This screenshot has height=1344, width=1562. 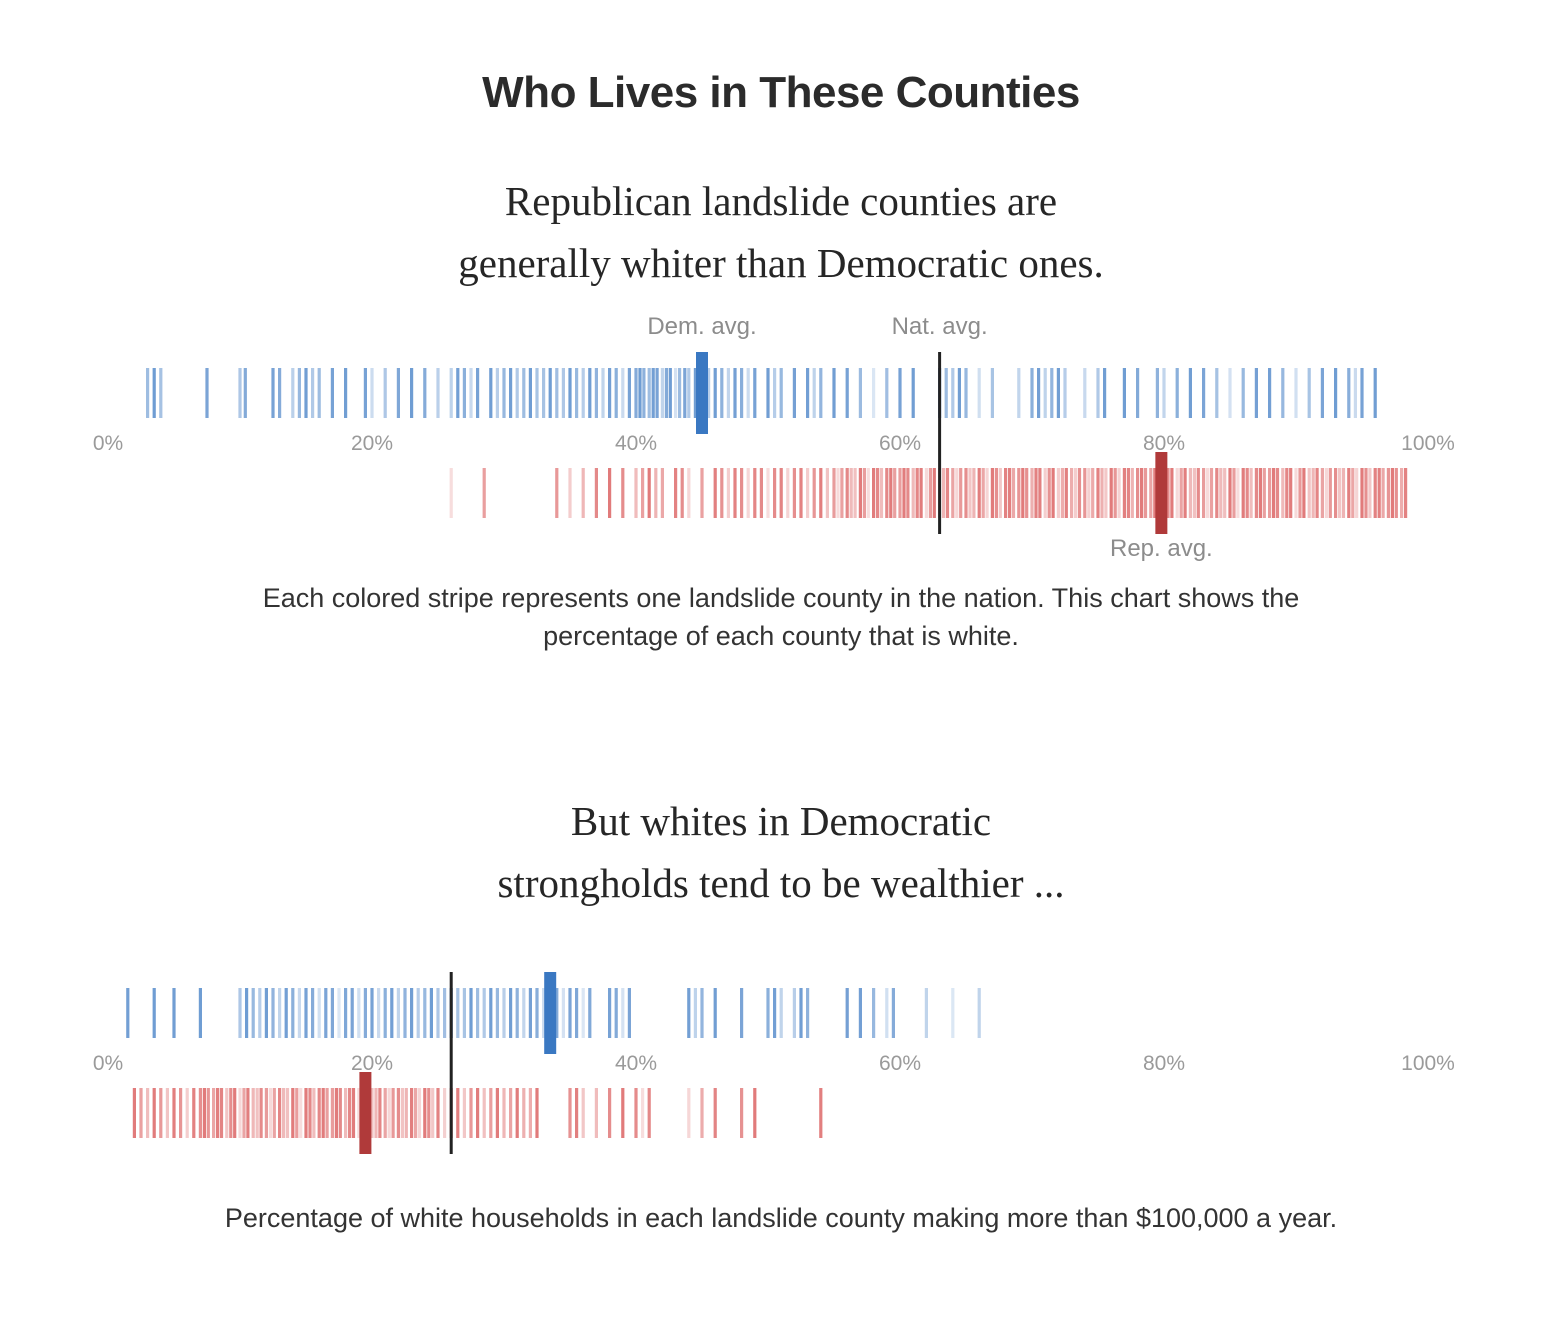 What do you see at coordinates (781, 636) in the screenshot?
I see `chart-1-caption-line: percentage of each county that is white.` at bounding box center [781, 636].